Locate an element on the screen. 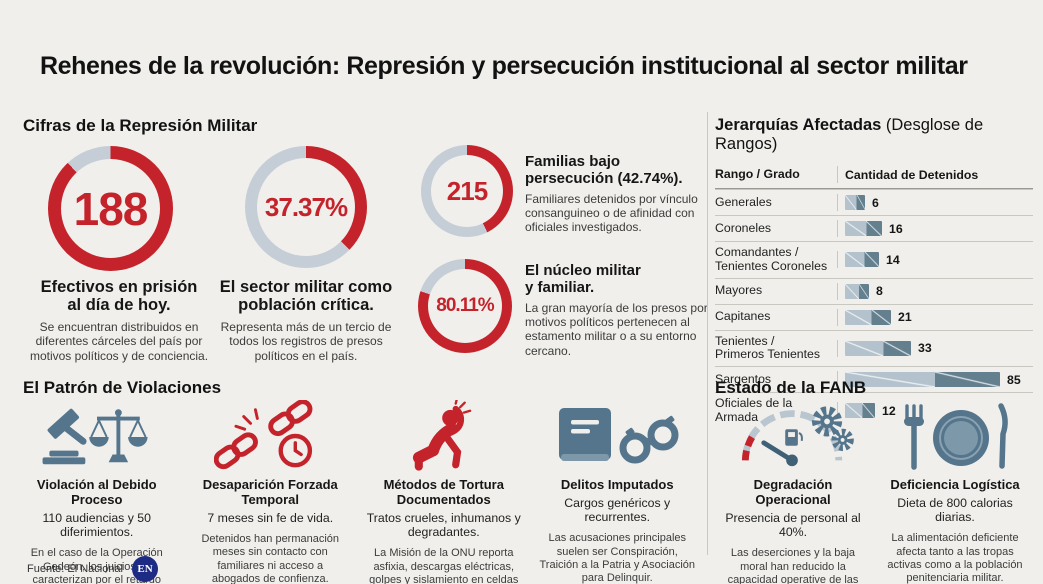 The image size is (1043, 584). heading-light: (Desglose de Rangos) is located at coordinates (849, 134).